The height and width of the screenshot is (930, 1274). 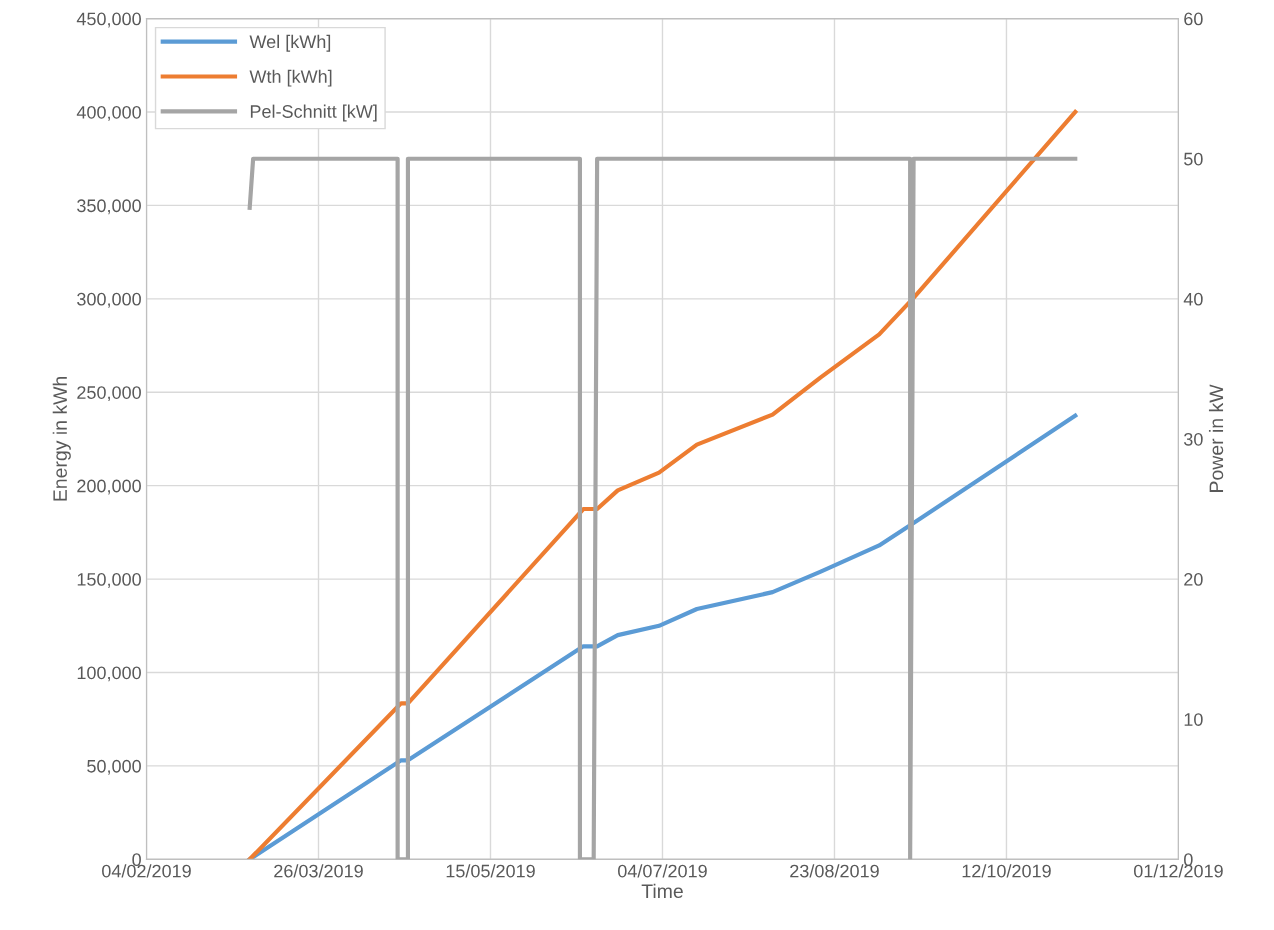 What do you see at coordinates (662, 891) in the screenshot?
I see `x-axis-title: Time` at bounding box center [662, 891].